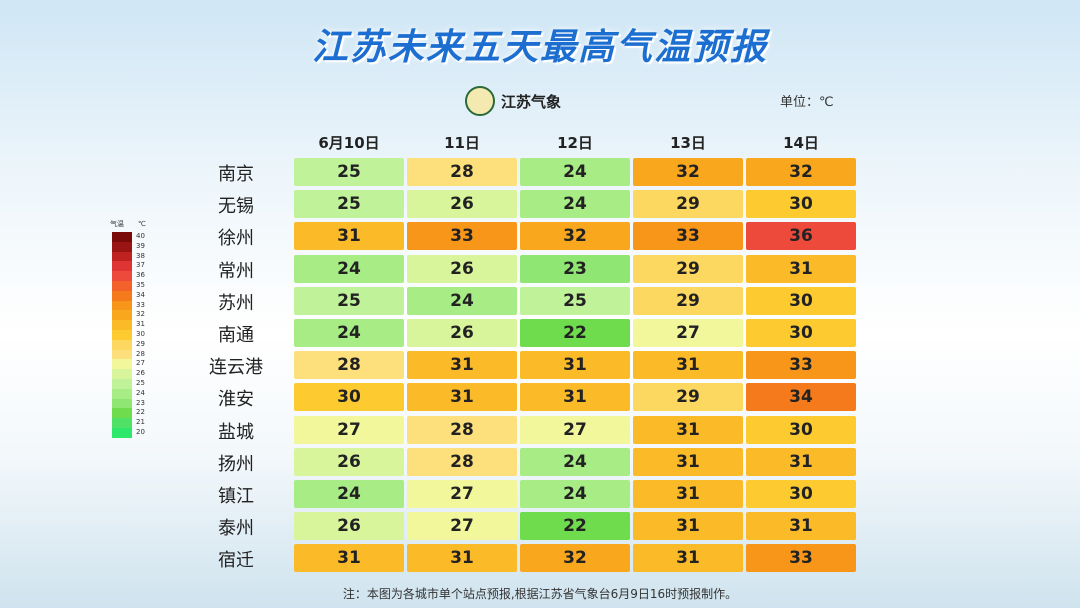 The height and width of the screenshot is (608, 1080). I want to click on legend-label: 37, so click(140, 265).